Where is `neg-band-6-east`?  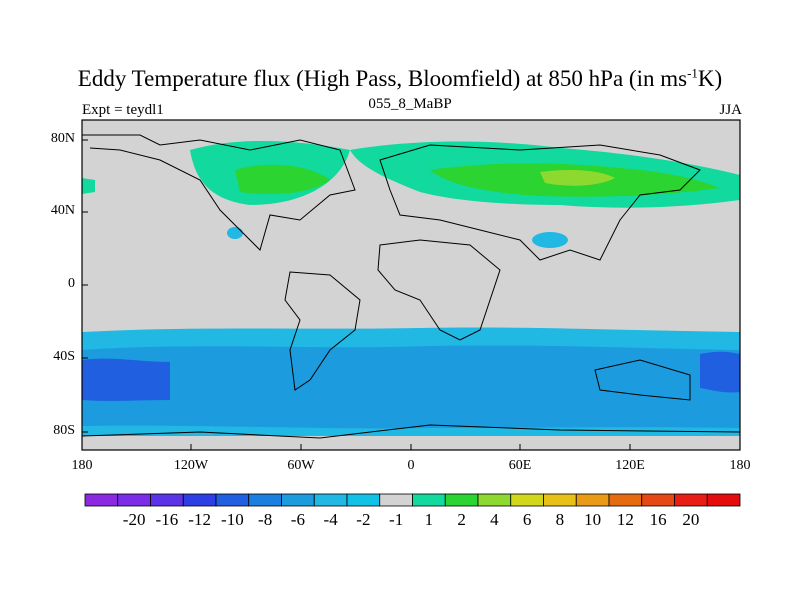 neg-band-6-east is located at coordinates (720, 372).